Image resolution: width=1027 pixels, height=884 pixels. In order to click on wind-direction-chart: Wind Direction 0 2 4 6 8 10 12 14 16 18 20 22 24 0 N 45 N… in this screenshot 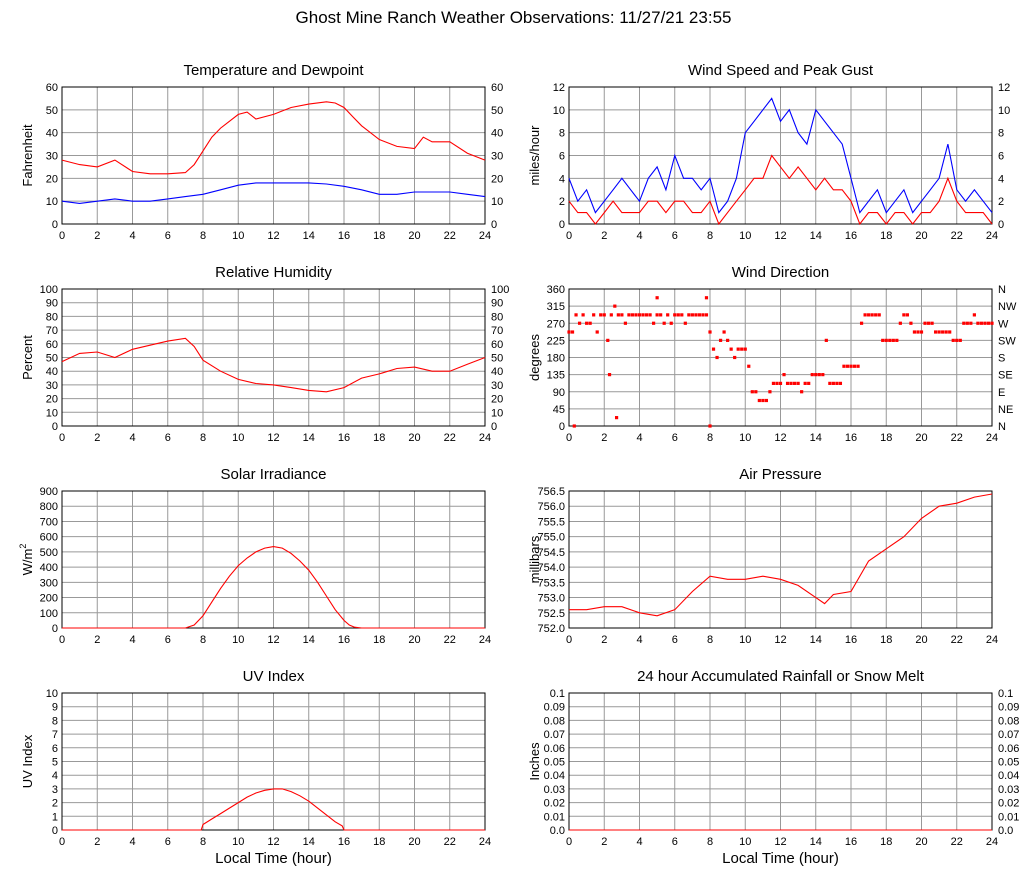, I will do `click(762, 362)`.